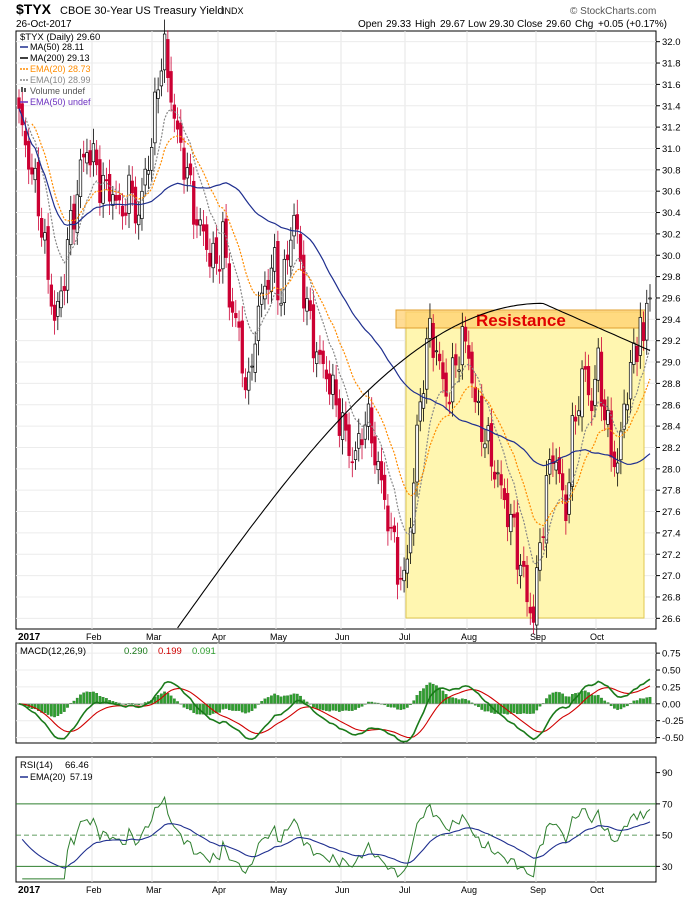  What do you see at coordinates (538, 890) in the screenshot?
I see `x-tick-label: Sep` at bounding box center [538, 890].